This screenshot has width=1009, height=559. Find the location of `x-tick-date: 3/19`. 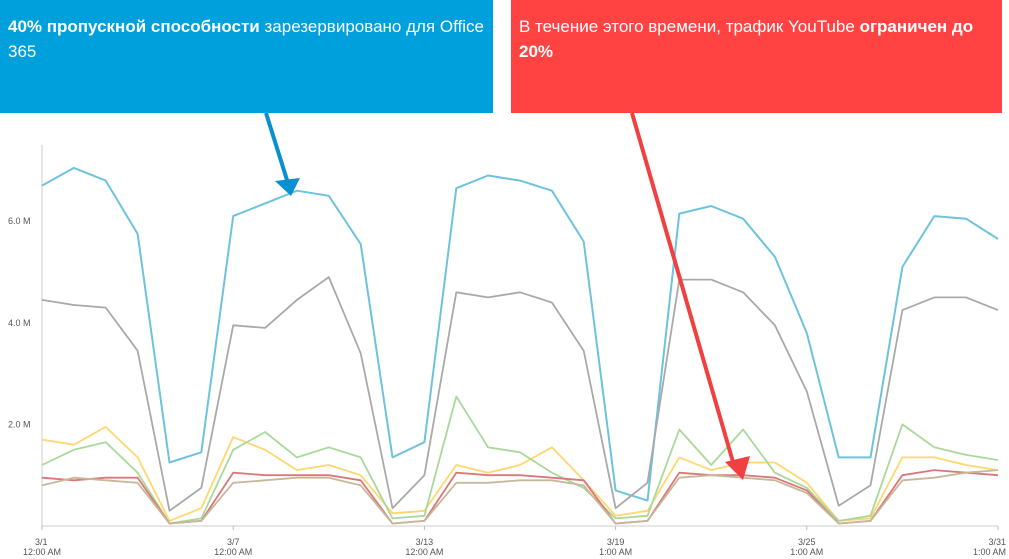

x-tick-date: 3/19 is located at coordinates (616, 542).